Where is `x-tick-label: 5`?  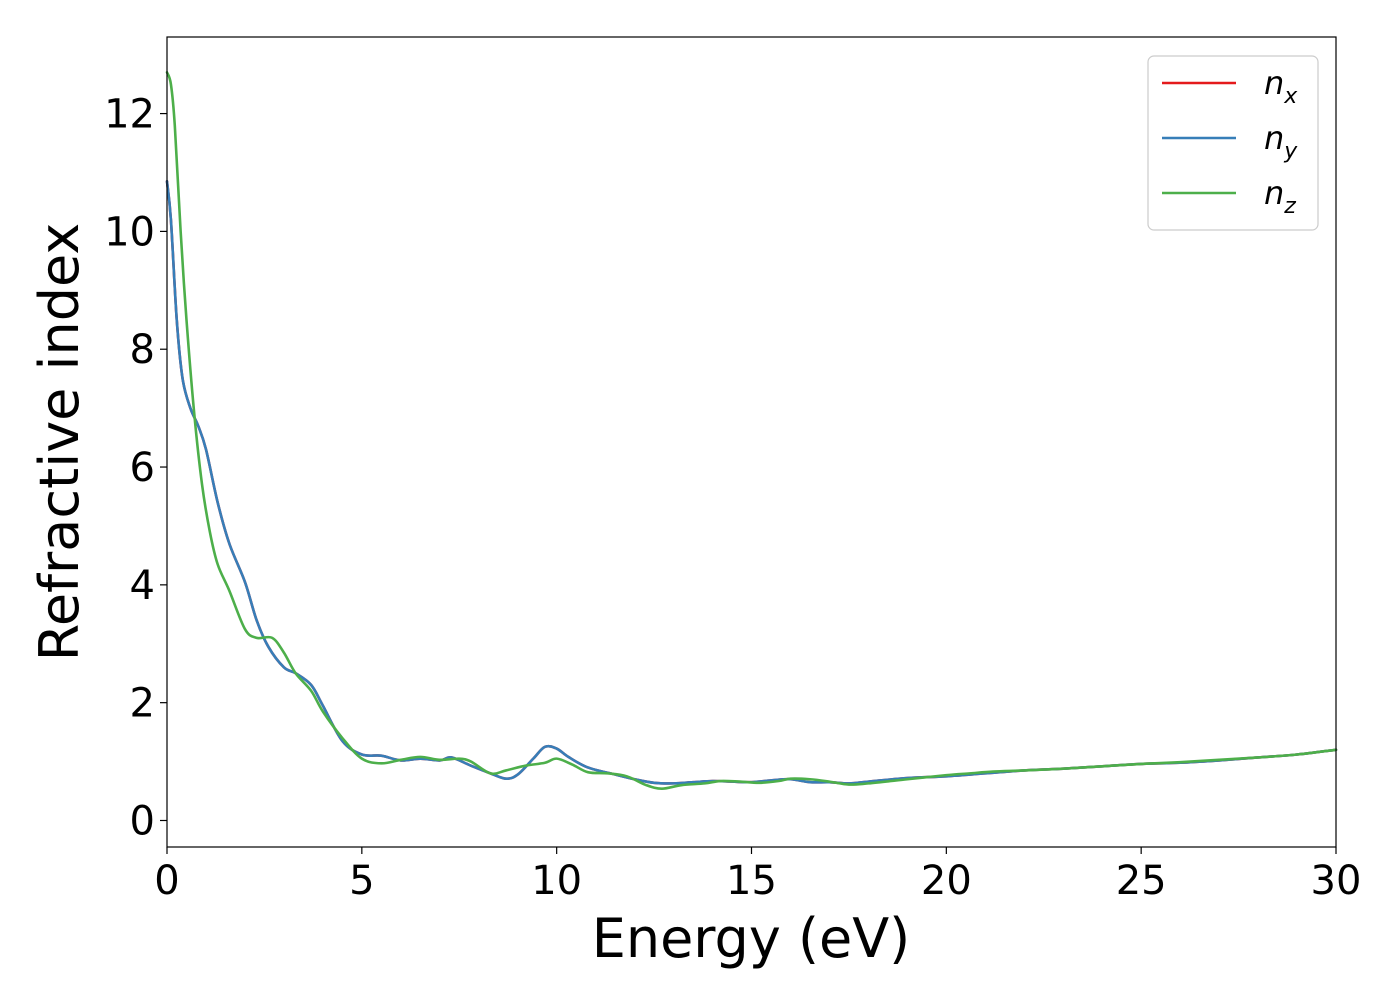 x-tick-label: 5 is located at coordinates (361, 881).